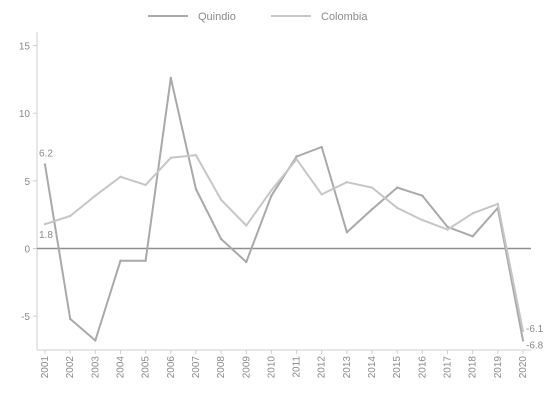 This screenshot has height=414, width=553. Describe the element at coordinates (217, 17) in the screenshot. I see `legend-label-quindio: Quindio` at that location.